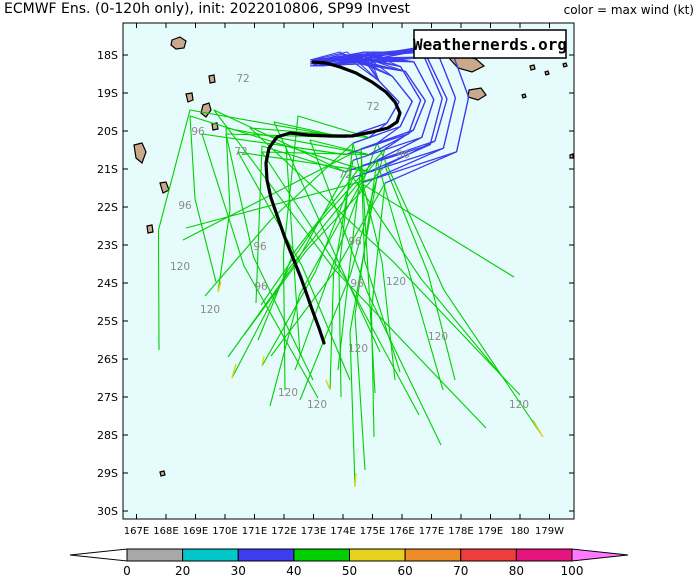 The image size is (699, 578). What do you see at coordinates (404, 571) in the screenshot?
I see `colorbar-tick-label: 60` at bounding box center [404, 571].